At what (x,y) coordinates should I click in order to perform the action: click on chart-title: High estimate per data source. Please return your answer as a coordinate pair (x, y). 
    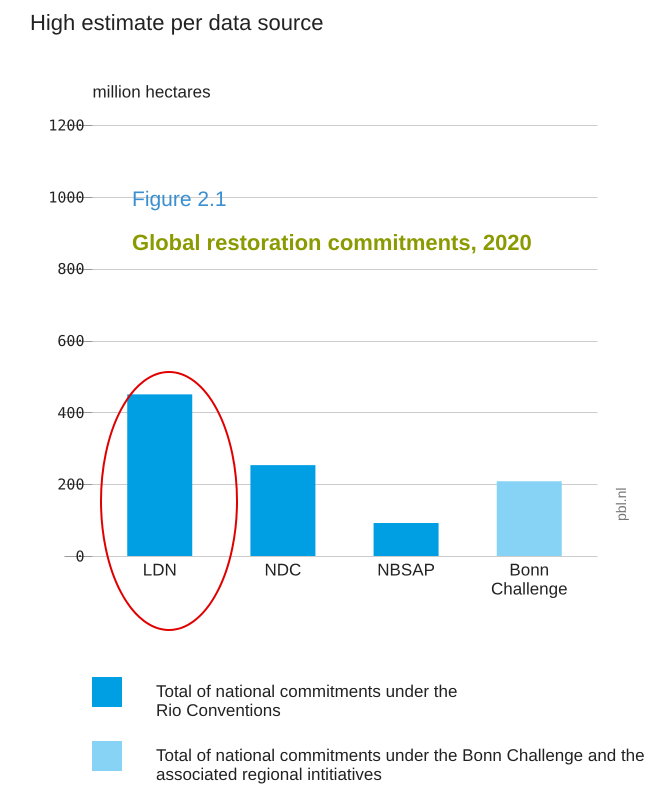
    Looking at the image, I should click on (177, 22).